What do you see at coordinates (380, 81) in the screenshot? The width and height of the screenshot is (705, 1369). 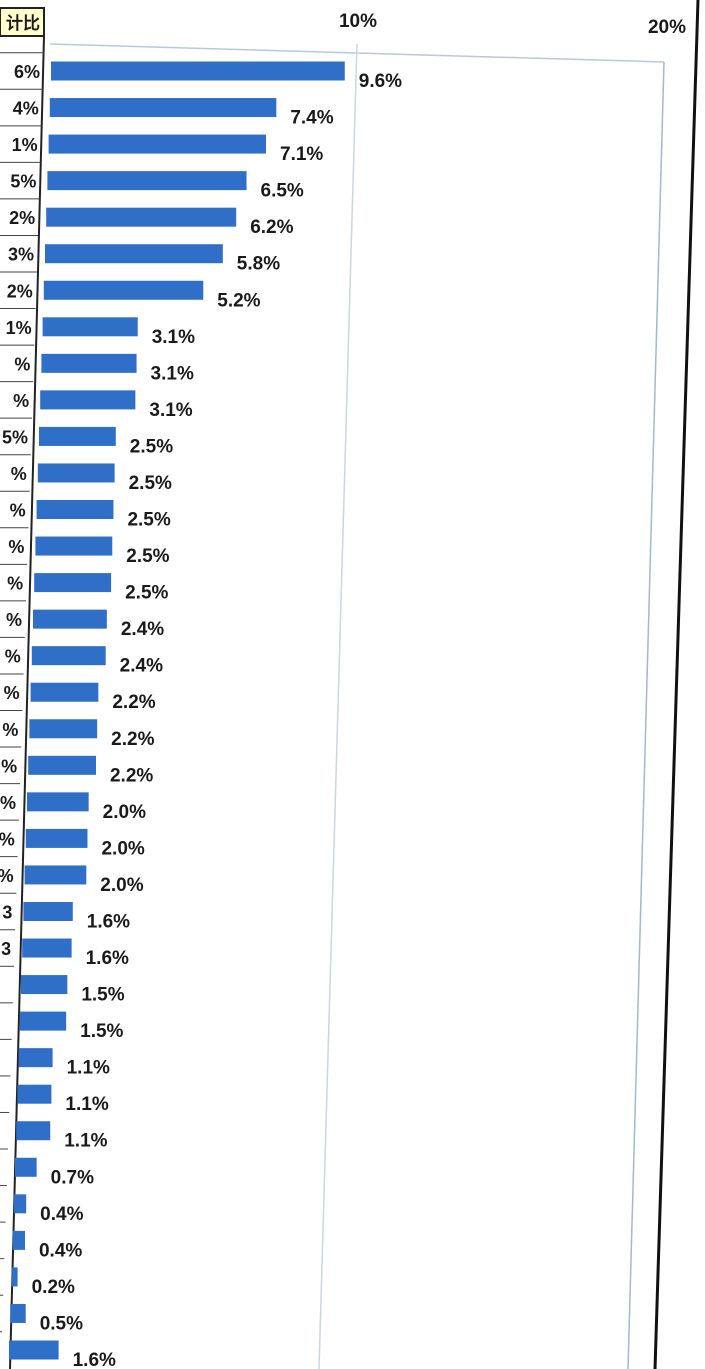 I see `data-label: 9.6%` at bounding box center [380, 81].